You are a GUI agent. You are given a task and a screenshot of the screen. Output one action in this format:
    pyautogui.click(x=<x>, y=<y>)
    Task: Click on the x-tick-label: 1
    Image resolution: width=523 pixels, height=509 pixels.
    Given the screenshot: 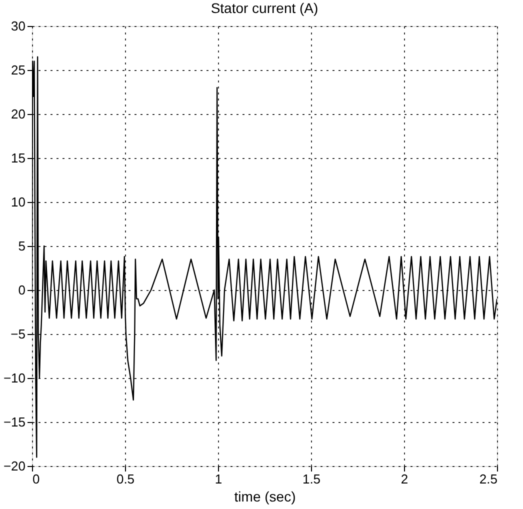 What is the action you would take?
    pyautogui.click(x=218, y=479)
    